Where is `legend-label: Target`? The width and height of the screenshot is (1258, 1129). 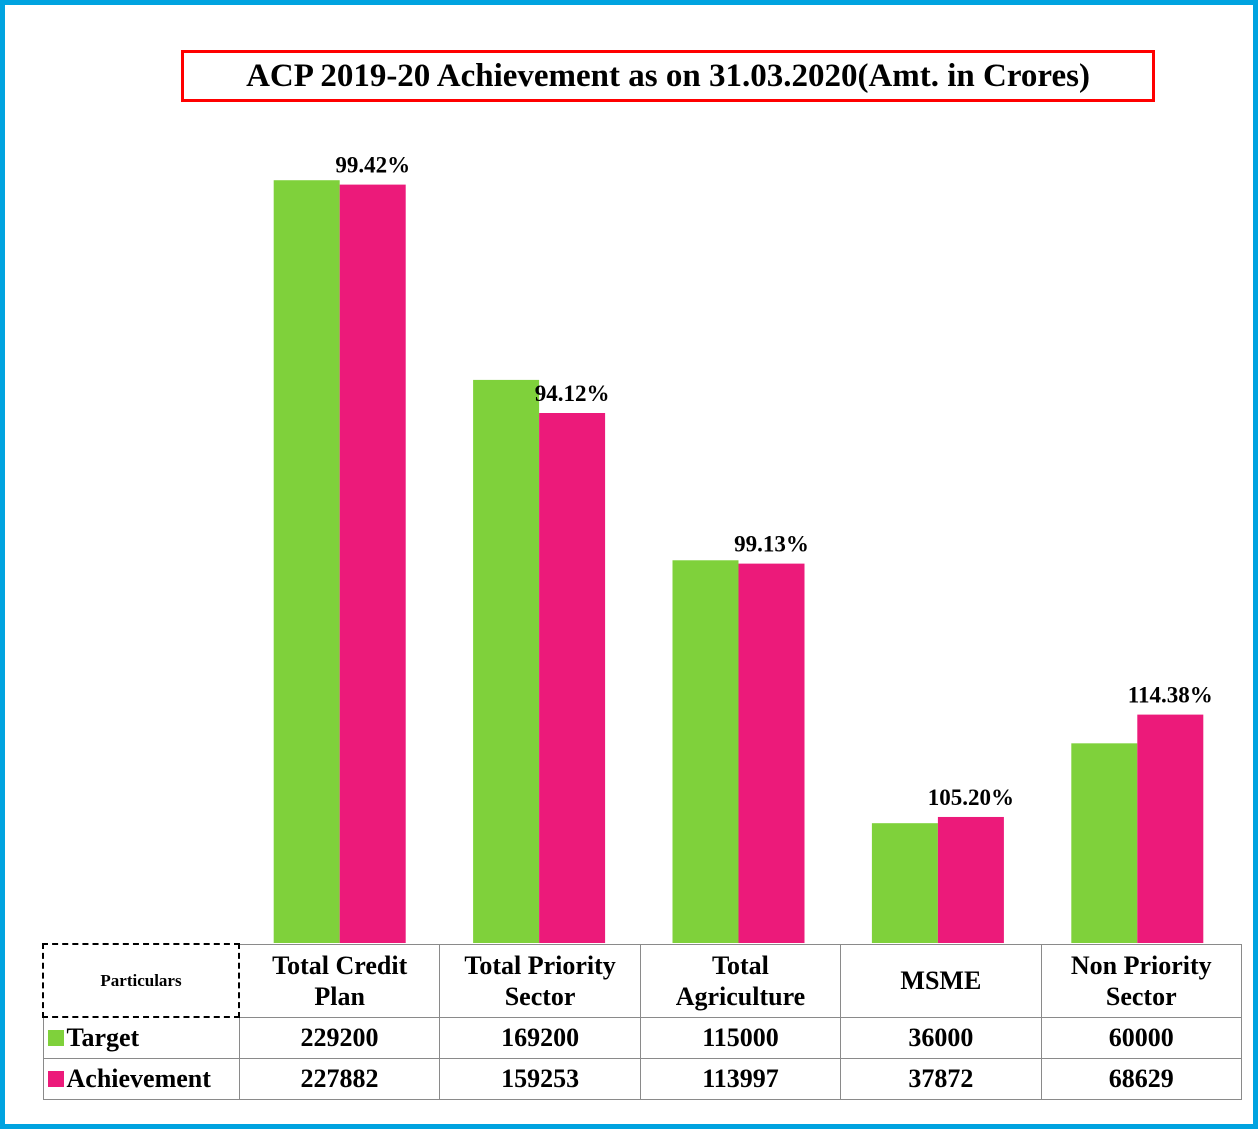 legend-label: Target is located at coordinates (103, 1037).